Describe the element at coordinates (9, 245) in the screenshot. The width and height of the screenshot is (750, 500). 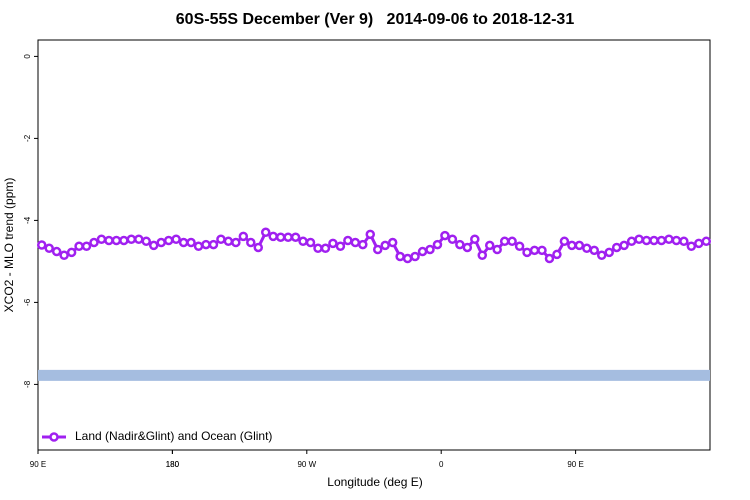
I see `y-axis-label: XCO2 - MLO trend (ppm)` at that location.